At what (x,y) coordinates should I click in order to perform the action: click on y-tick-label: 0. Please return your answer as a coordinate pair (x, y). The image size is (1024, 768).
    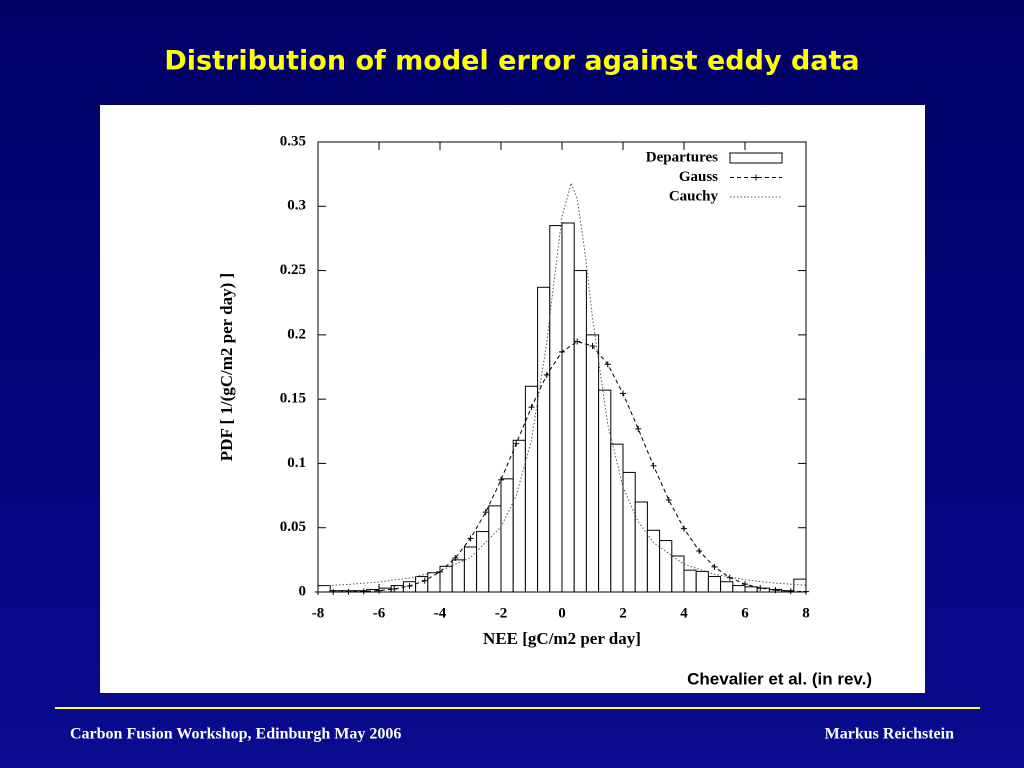
    Looking at the image, I should click on (303, 591).